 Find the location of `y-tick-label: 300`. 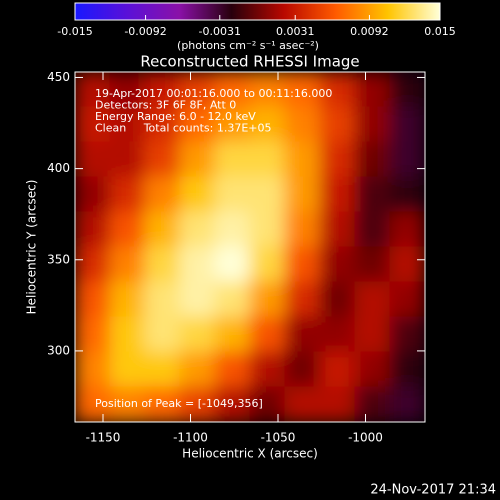

y-tick-label: 300 is located at coordinates (58, 350).